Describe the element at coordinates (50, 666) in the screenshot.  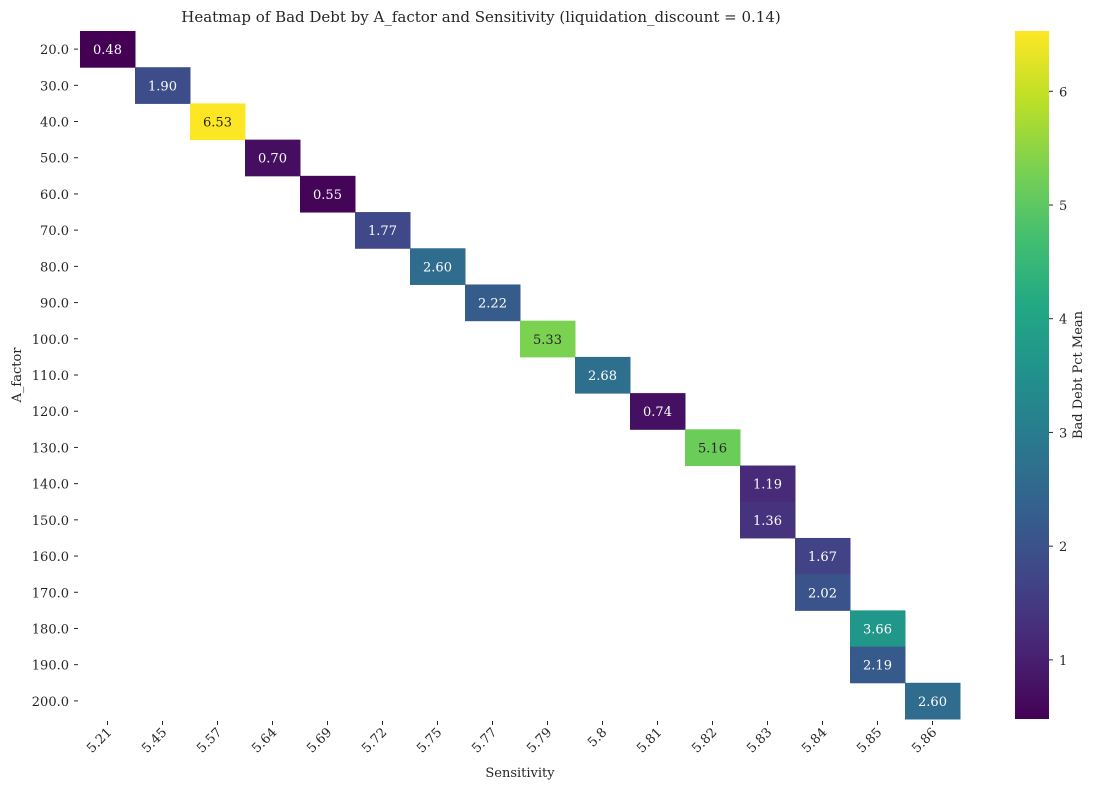
I see `y-tick-label: 190.0` at that location.